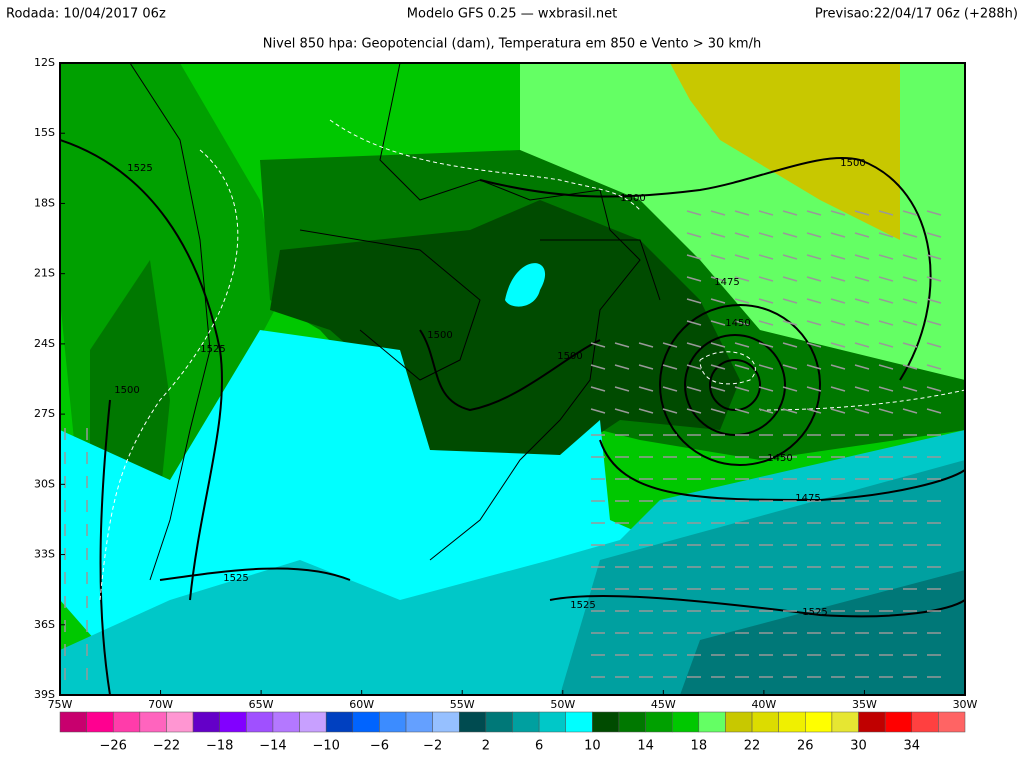  I want to click on lon-label: 40W, so click(763, 704).